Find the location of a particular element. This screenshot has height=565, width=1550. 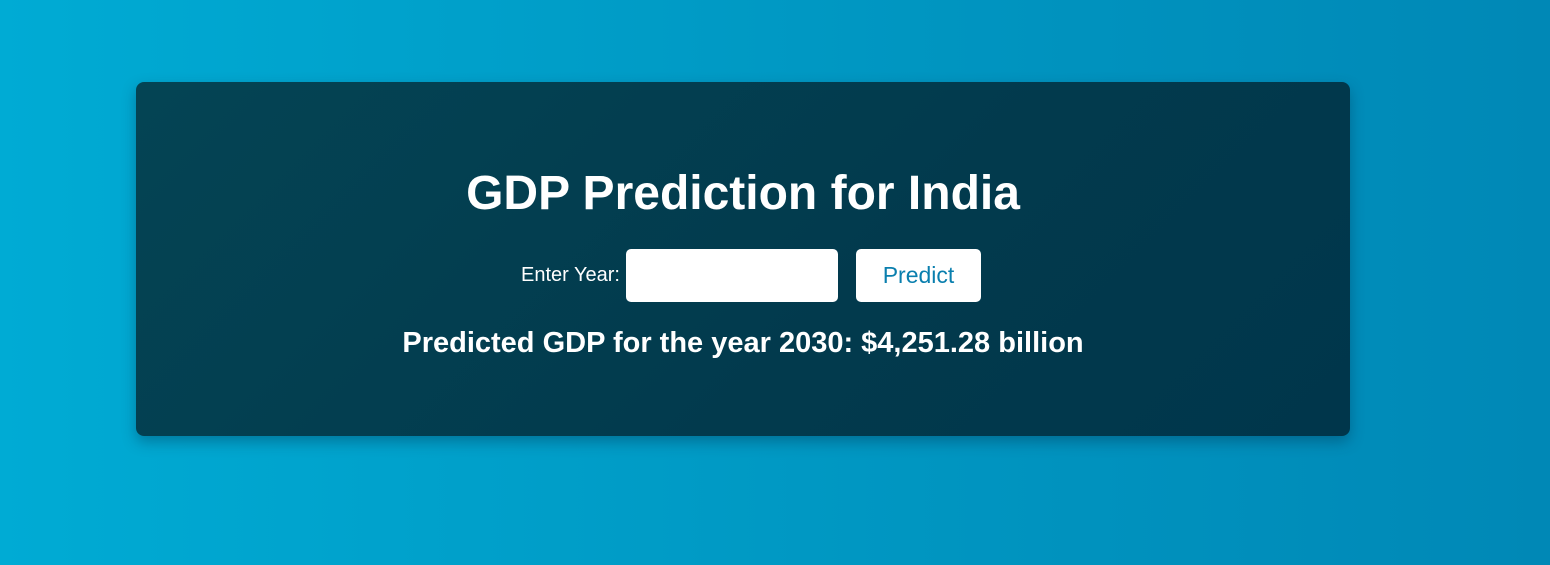

predict-button: Predict is located at coordinates (918, 275).